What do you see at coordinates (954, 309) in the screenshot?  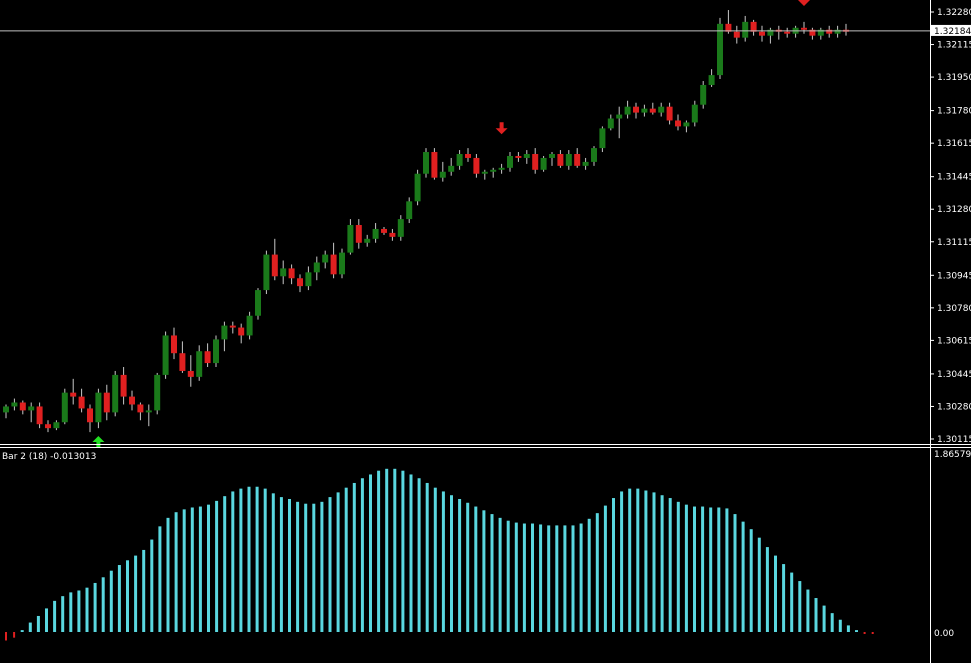 I see `price-tick-label: 1.30780` at bounding box center [954, 309].